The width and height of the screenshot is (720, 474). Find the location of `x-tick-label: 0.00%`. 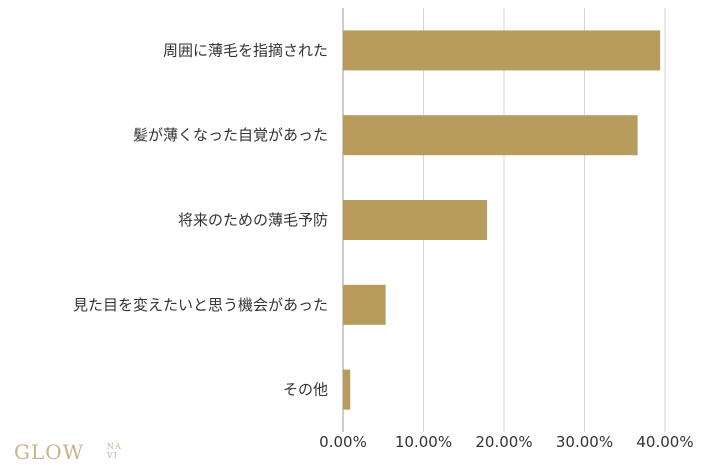

x-tick-label: 0.00% is located at coordinates (343, 442).